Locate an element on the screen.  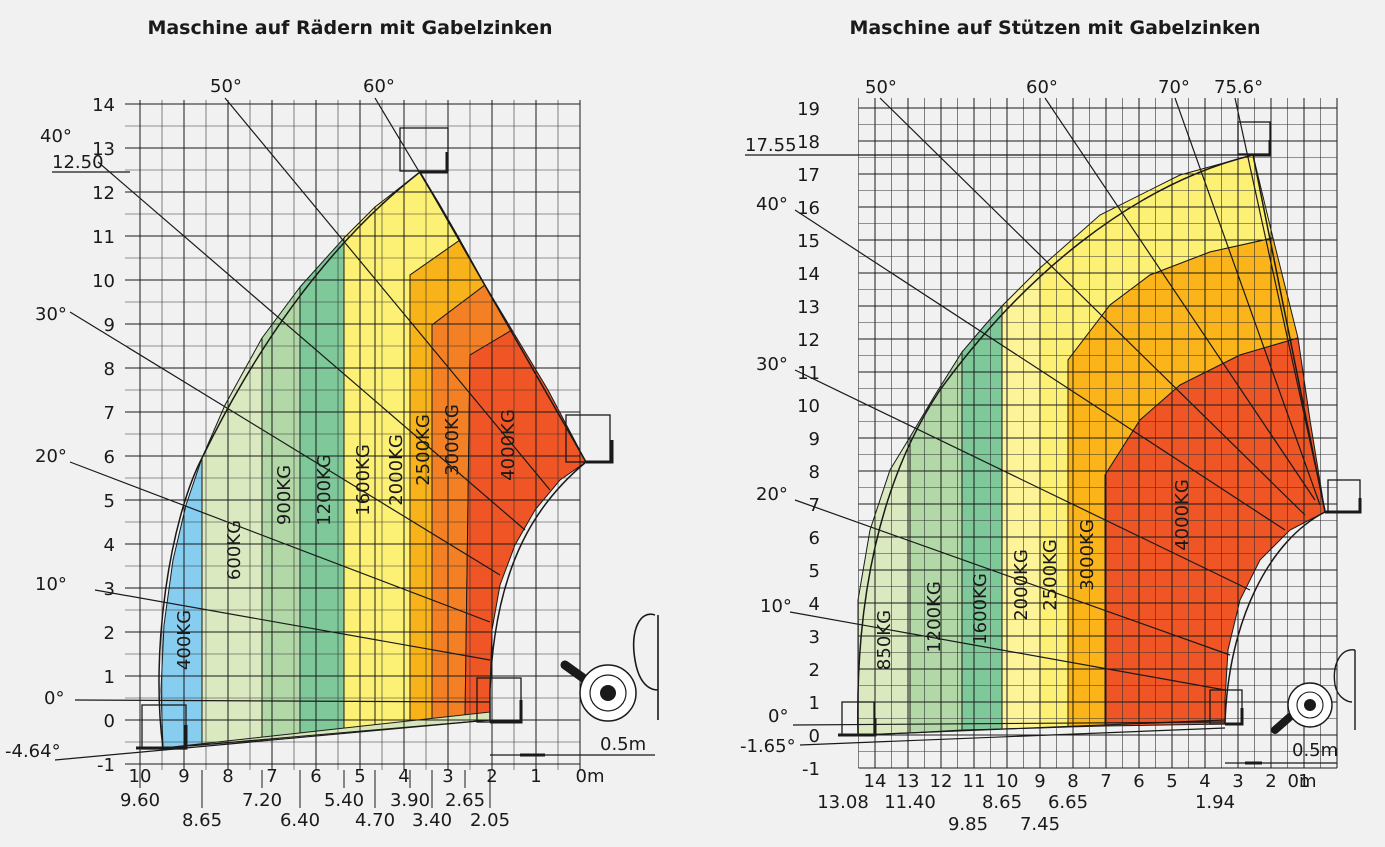
x-sub-label: 4.70 is located at coordinates (375, 820).